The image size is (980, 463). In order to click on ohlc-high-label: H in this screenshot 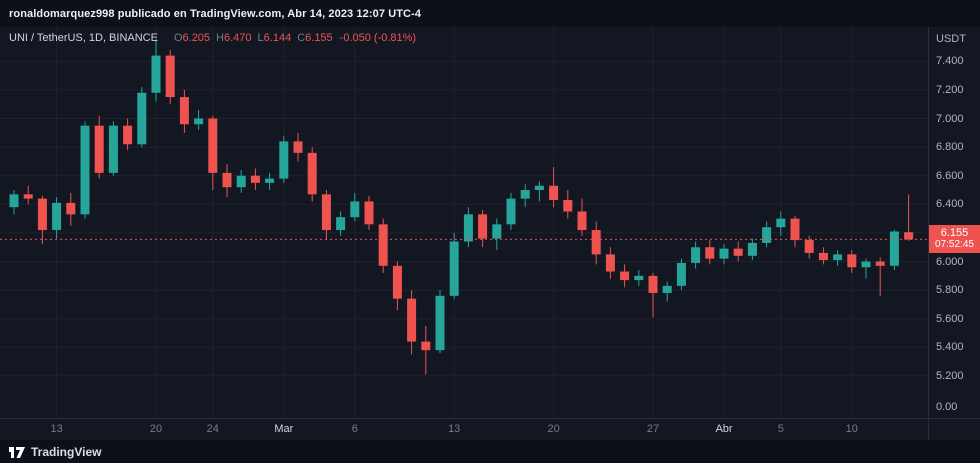, I will do `click(220, 38)`.